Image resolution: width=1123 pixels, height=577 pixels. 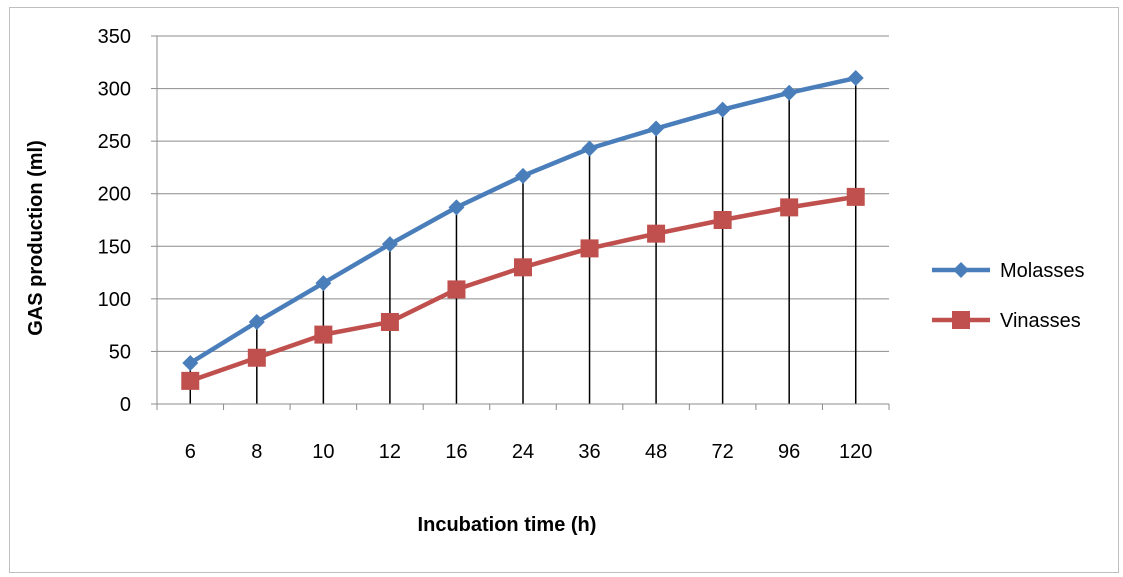 What do you see at coordinates (114, 221) in the screenshot?
I see `y-tick-labels: 0 50 100 150 200 250 300 350` at bounding box center [114, 221].